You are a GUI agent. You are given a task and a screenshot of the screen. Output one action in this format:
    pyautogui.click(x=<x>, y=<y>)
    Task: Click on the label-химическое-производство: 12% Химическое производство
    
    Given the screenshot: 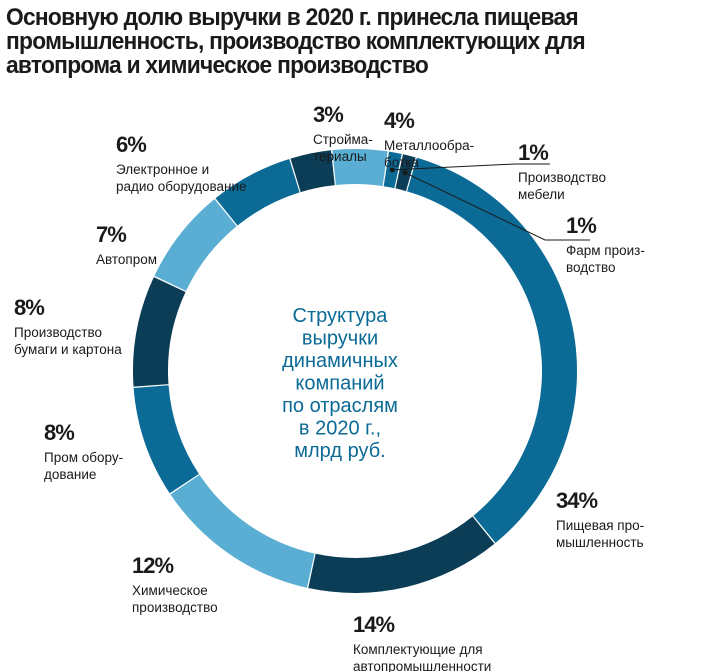 What is the action you would take?
    pyautogui.click(x=175, y=584)
    